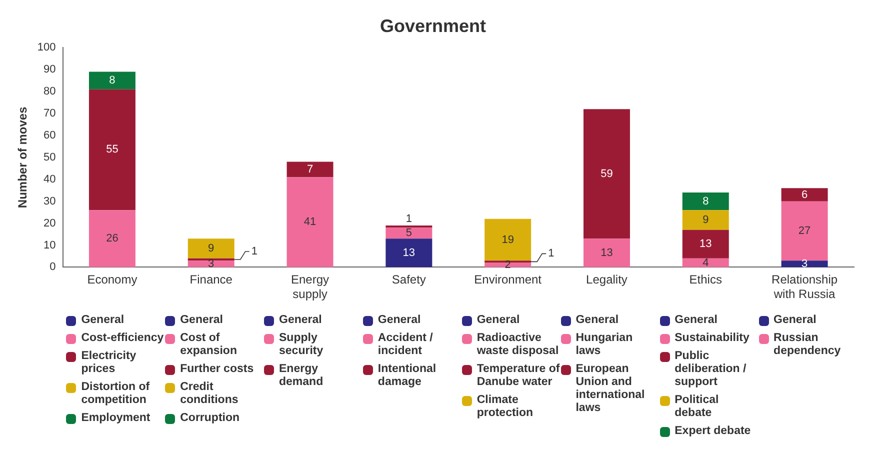 Image resolution: width=882 pixels, height=476 pixels. What do you see at coordinates (310, 170) in the screenshot?
I see `data-label: 7` at bounding box center [310, 170].